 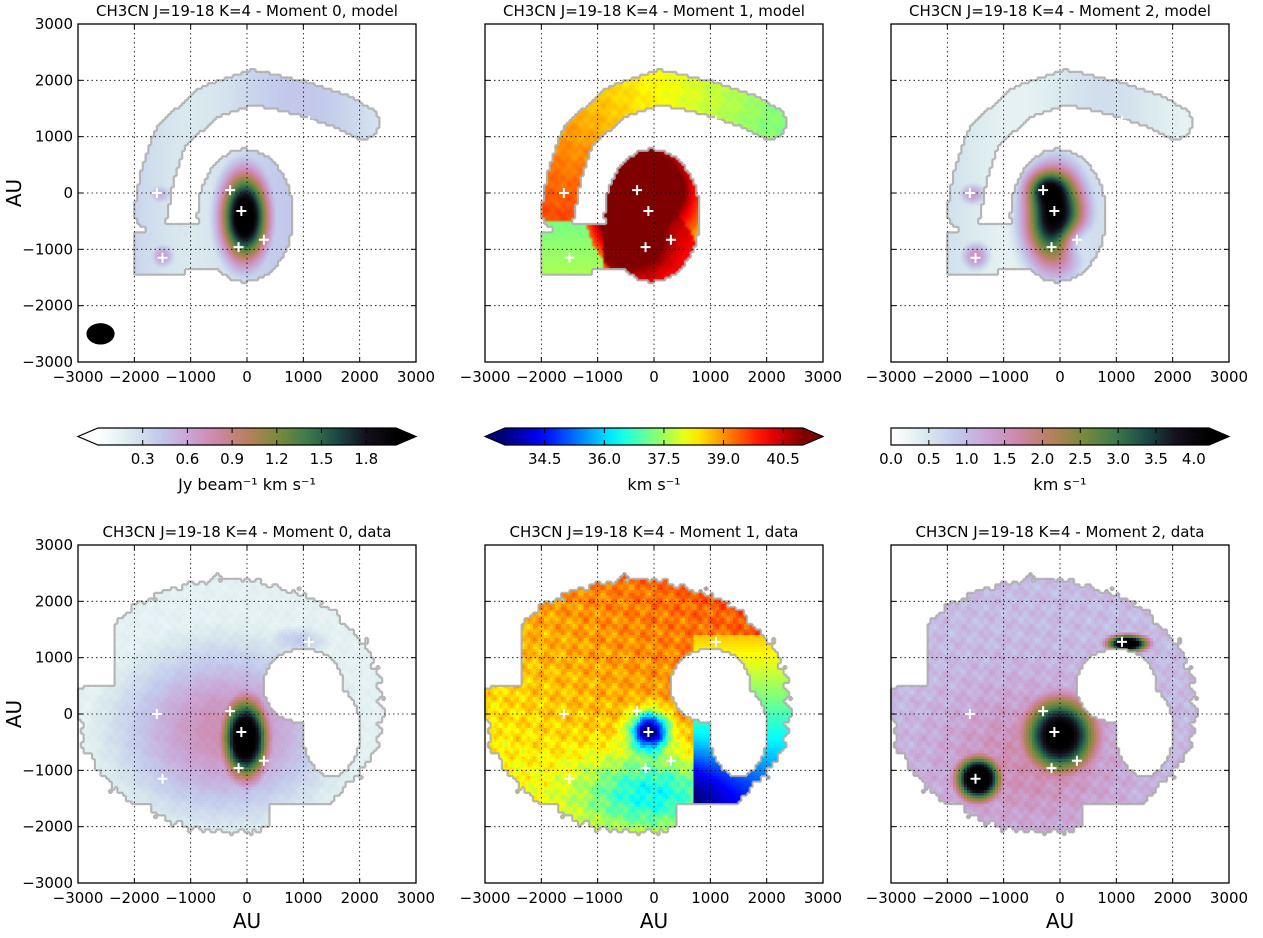 What do you see at coordinates (967, 459) in the screenshot?
I see `colorbar-tick-label: 1.0` at bounding box center [967, 459].